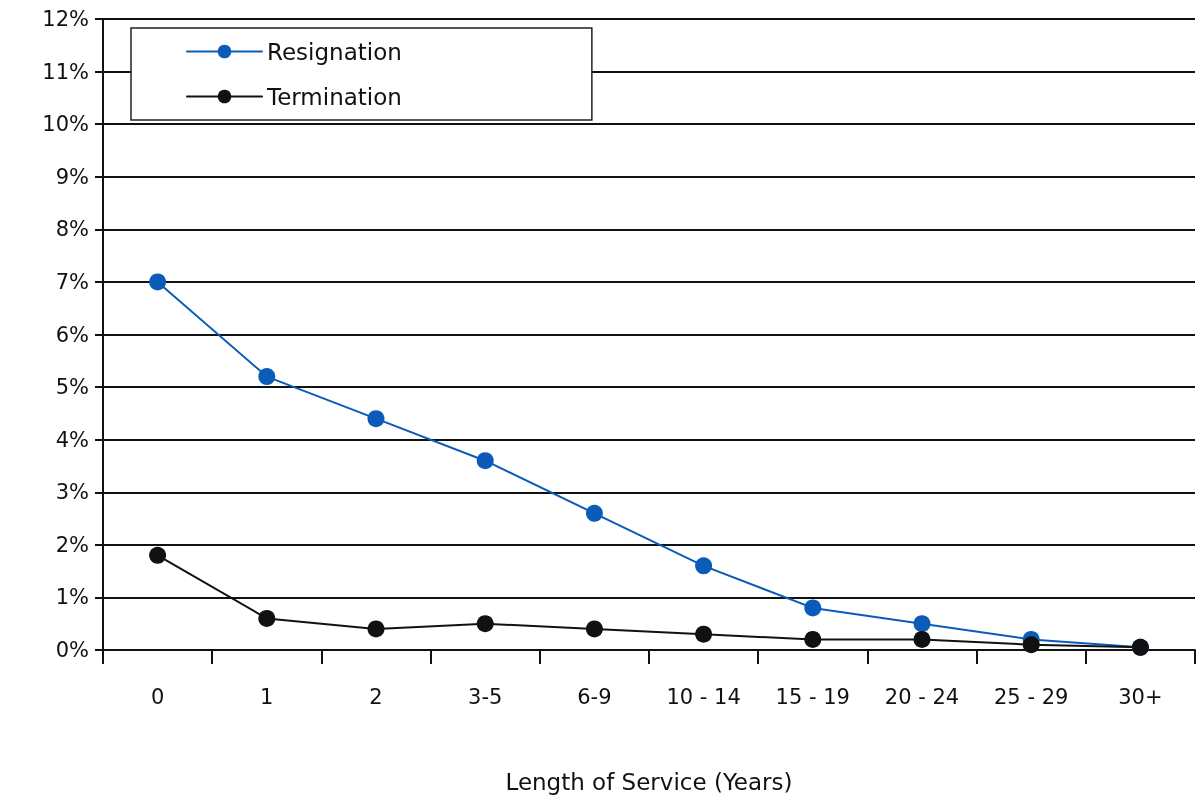 This screenshot has width=1196, height=800. I want to click on y-tick-label: 7%, so click(72, 281).